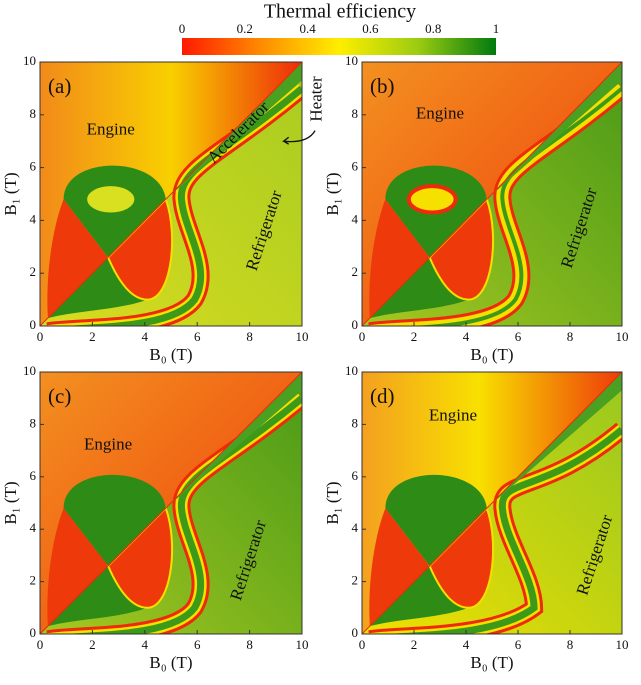 The image size is (641, 685). What do you see at coordinates (316, 99) in the screenshot?
I see `annotation: Heater` at bounding box center [316, 99].